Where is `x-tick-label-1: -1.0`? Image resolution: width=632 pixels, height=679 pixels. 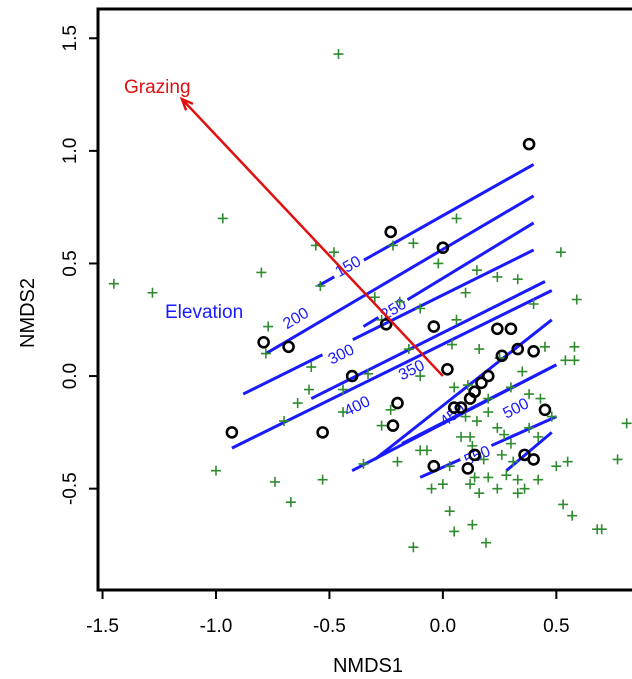
x-tick-label-1: -1.0 is located at coordinates (216, 626).